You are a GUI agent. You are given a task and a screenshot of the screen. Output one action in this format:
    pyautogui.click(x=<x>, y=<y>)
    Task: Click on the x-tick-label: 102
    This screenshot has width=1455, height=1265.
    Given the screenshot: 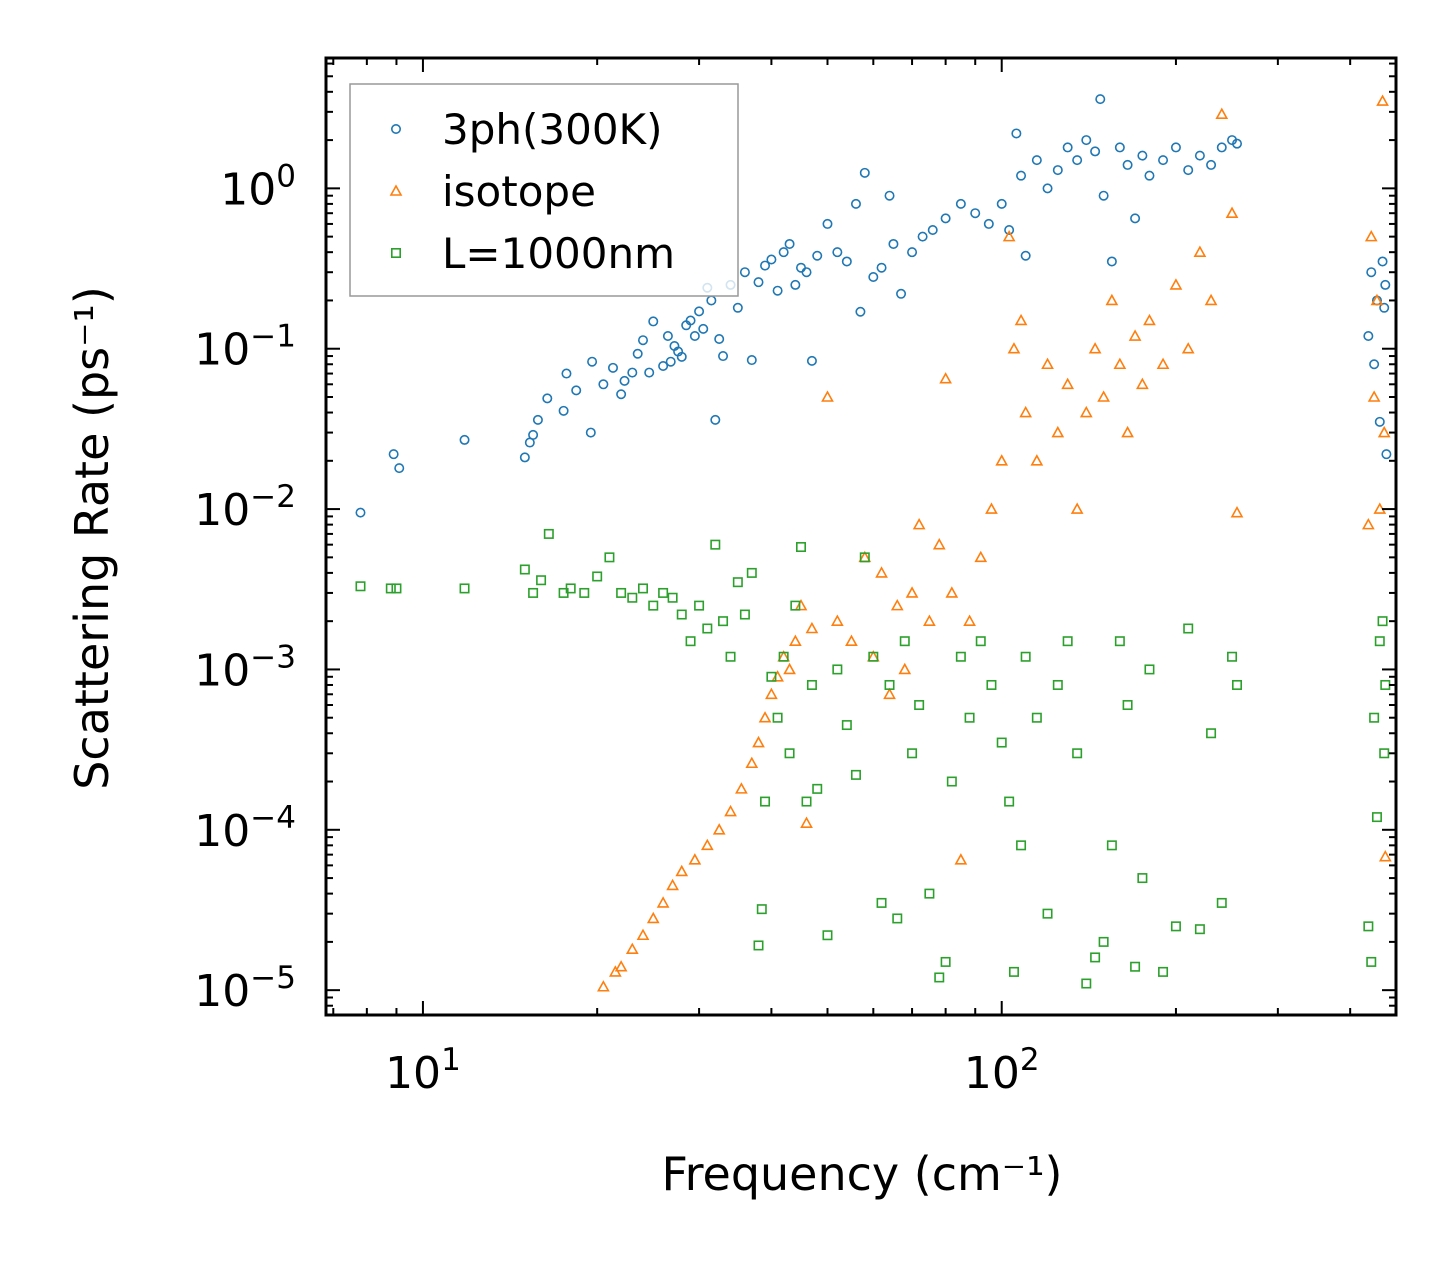 What is the action you would take?
    pyautogui.click(x=1002, y=1070)
    